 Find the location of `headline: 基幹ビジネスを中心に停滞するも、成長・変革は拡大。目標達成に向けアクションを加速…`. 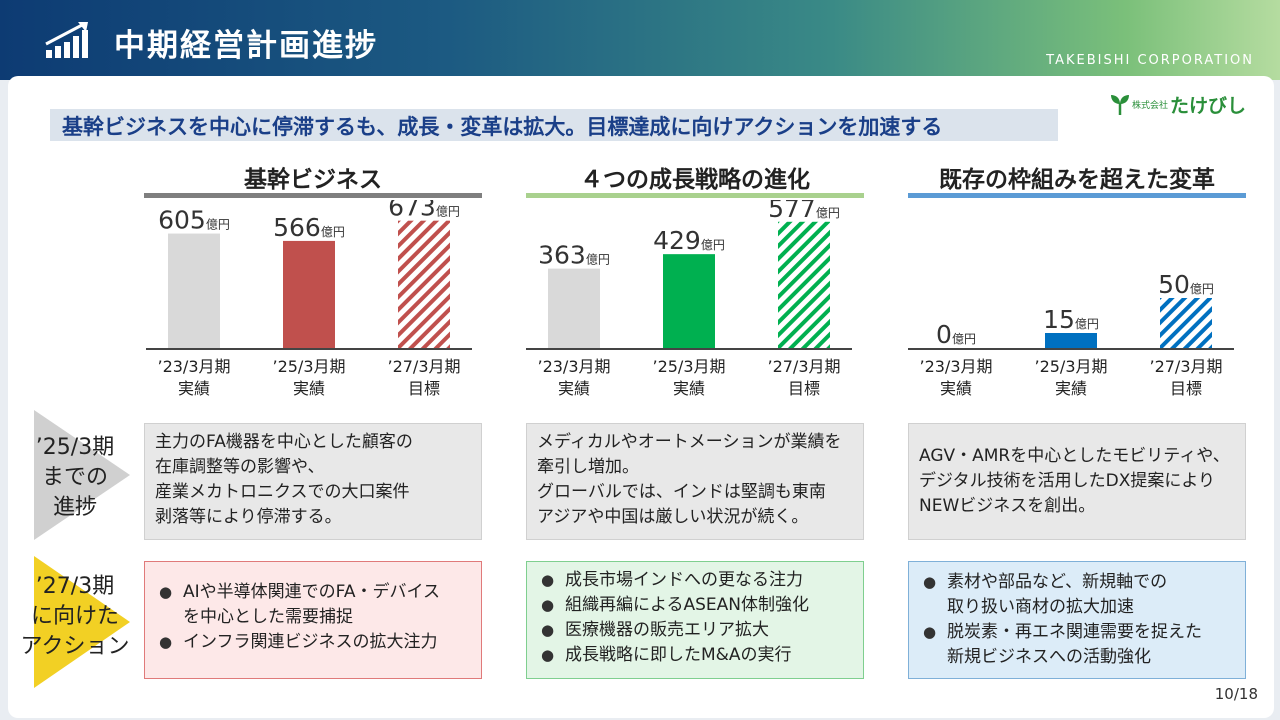

headline: 基幹ビジネスを中心に停滞するも、成長・変革は拡大。目標達成に向けアクションを加速… is located at coordinates (502, 127).